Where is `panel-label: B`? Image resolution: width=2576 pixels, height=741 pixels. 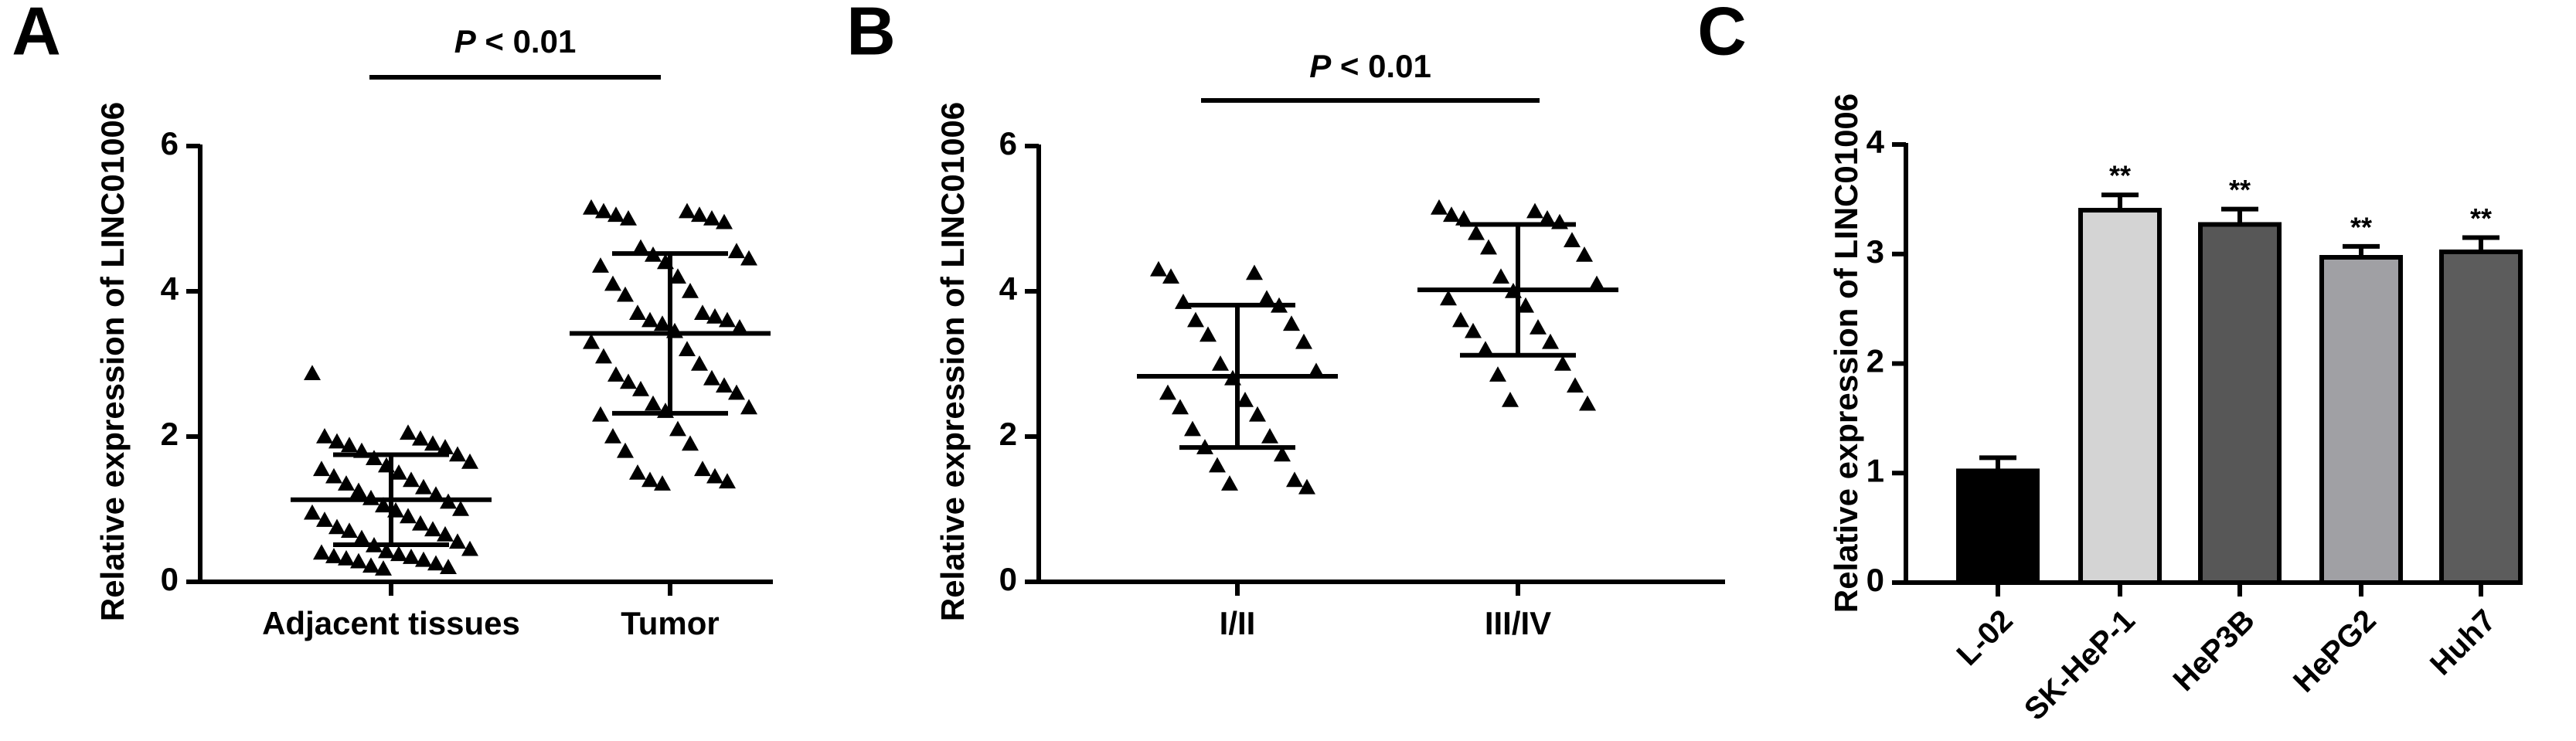 panel-label: B is located at coordinates (871, 34).